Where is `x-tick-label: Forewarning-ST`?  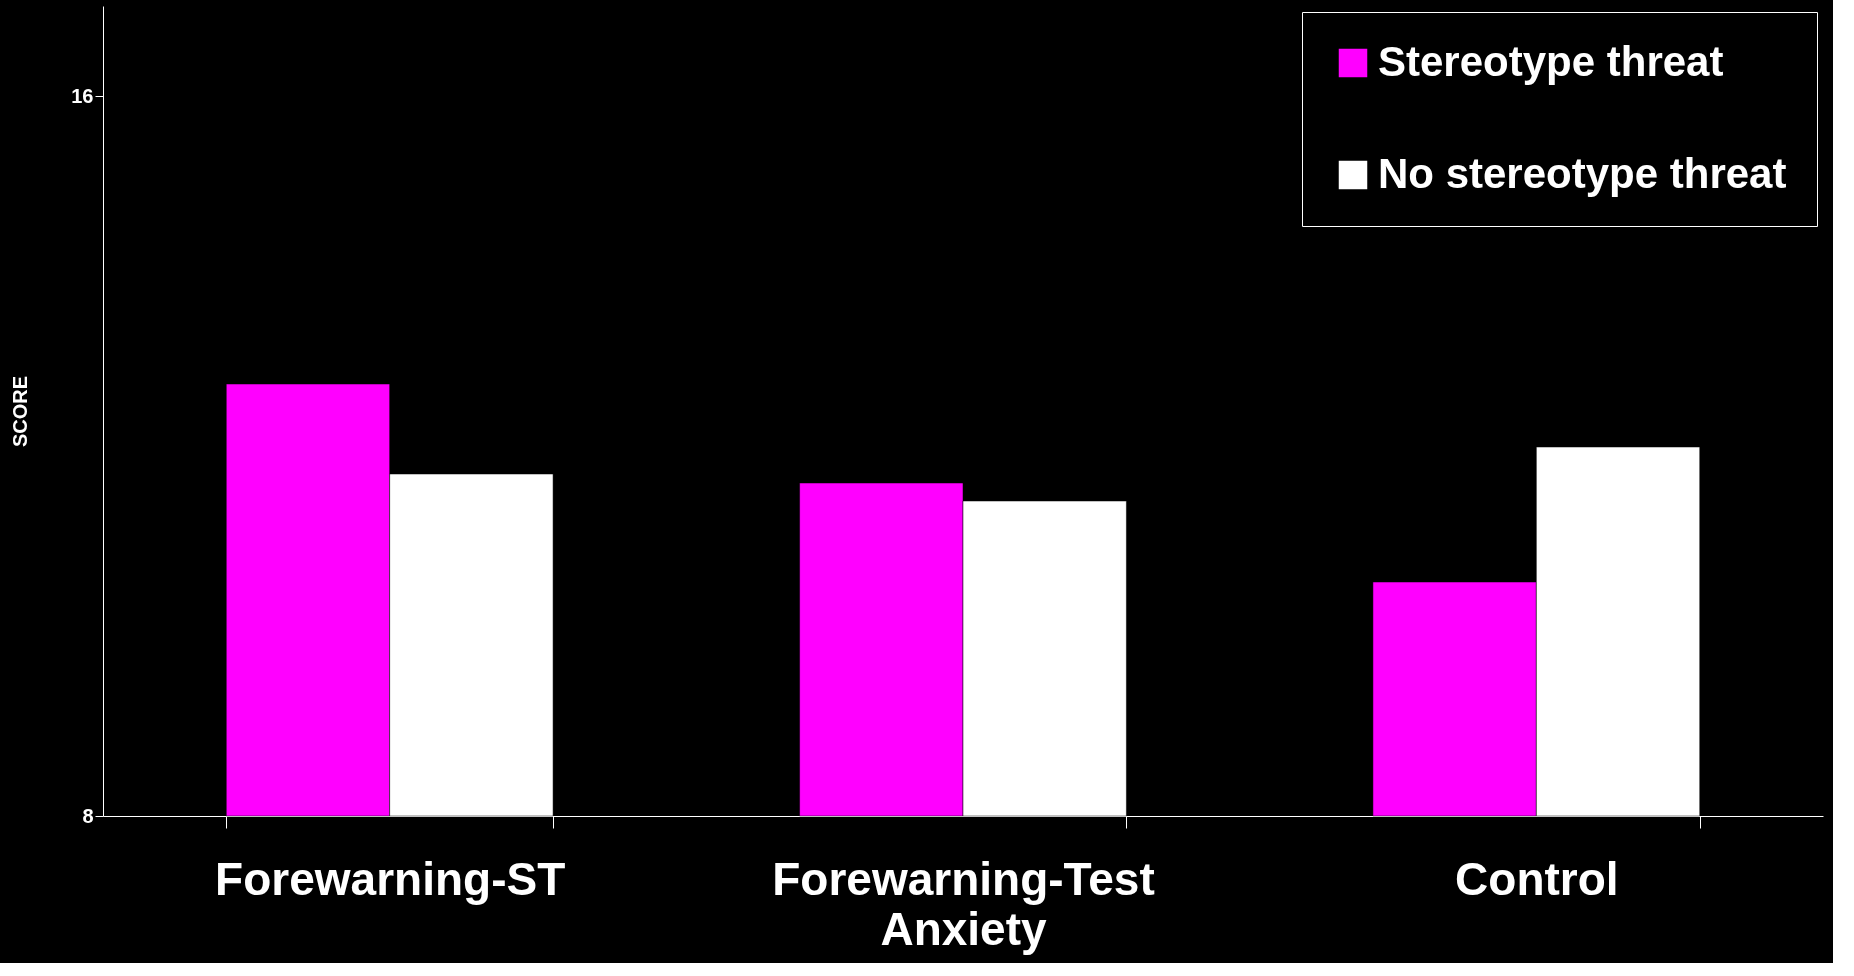 x-tick-label: Forewarning-ST is located at coordinates (390, 878).